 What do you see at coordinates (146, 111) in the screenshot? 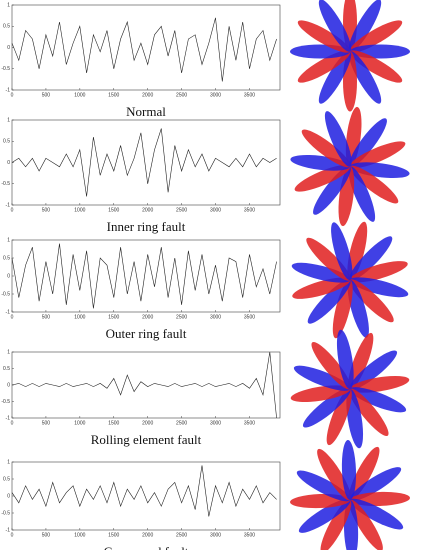
I see `panel-caption: Normal` at bounding box center [146, 111].